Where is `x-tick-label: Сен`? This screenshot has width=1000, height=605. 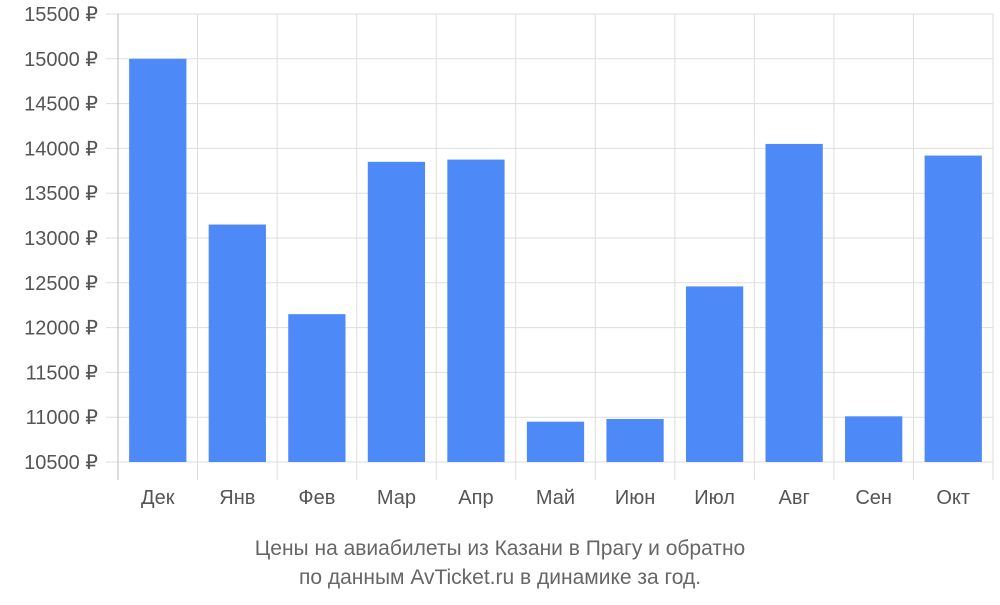 x-tick-label: Сен is located at coordinates (873, 498).